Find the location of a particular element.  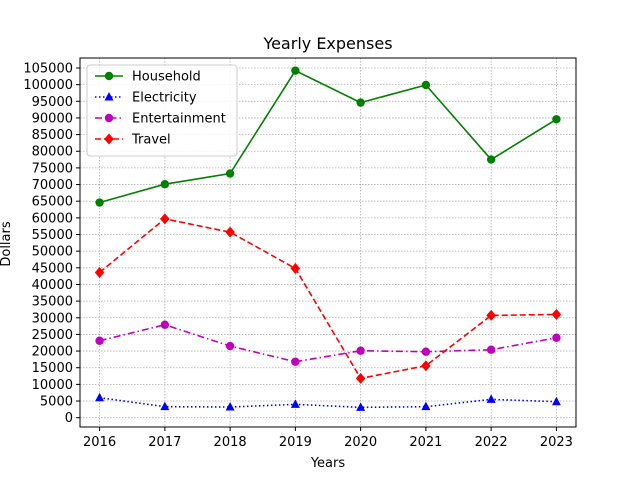

y-tick-label: 40000 is located at coordinates (52, 285).